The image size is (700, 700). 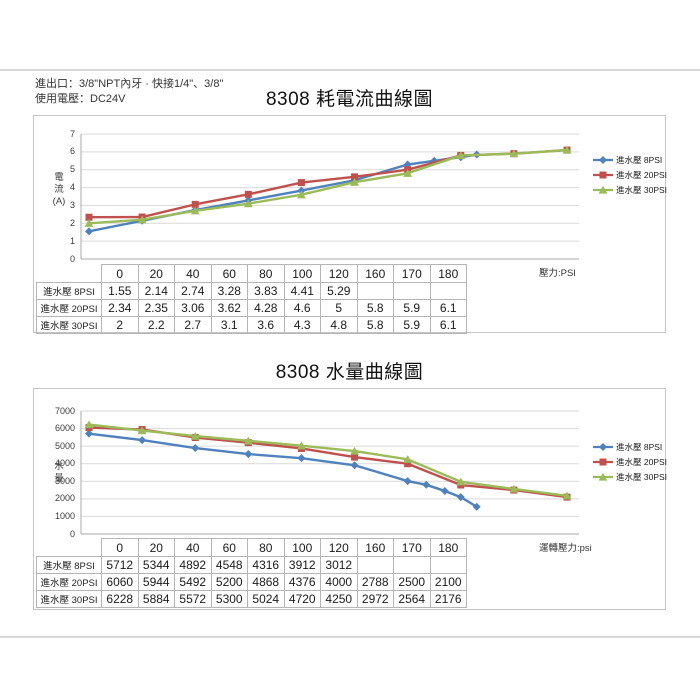 I want to click on table-cell: 5200, so click(x=229, y=582).